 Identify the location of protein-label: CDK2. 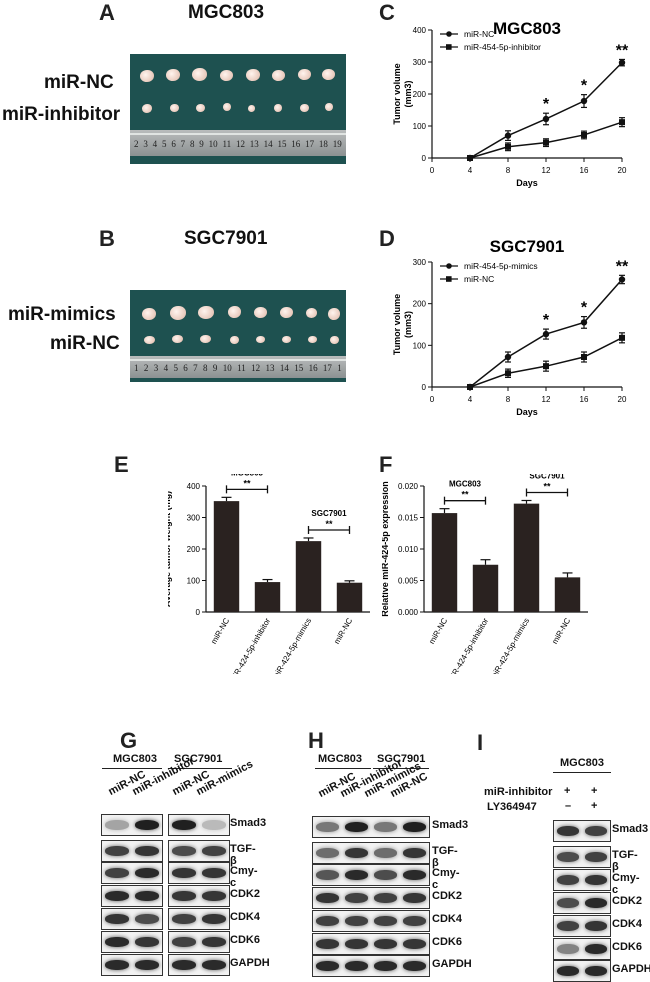
(447, 896).